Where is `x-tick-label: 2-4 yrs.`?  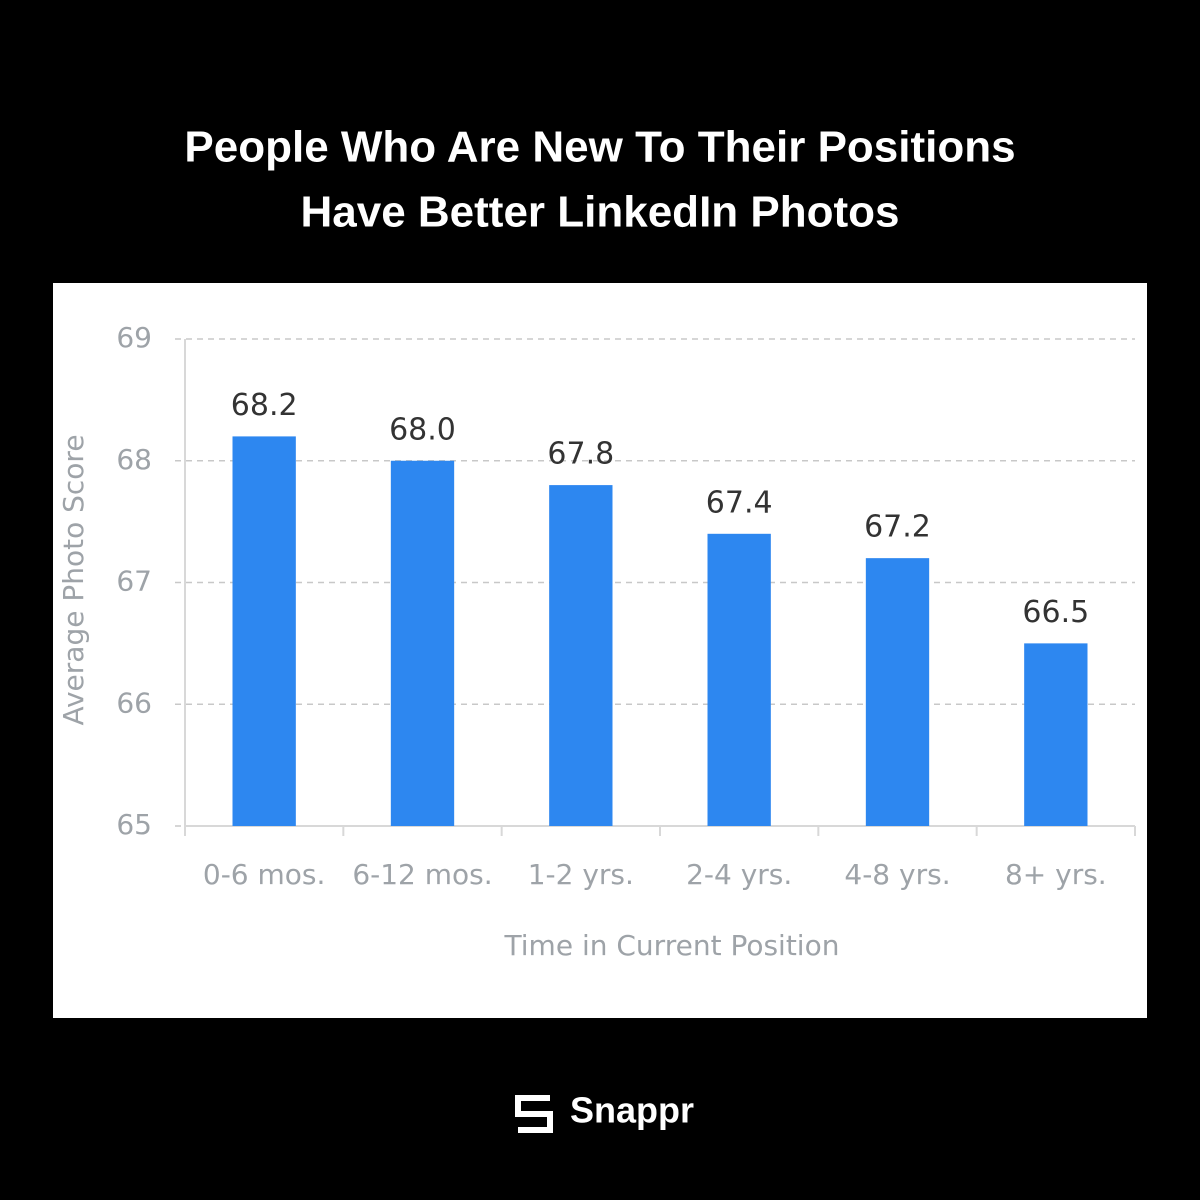
x-tick-label: 2-4 yrs. is located at coordinates (739, 874).